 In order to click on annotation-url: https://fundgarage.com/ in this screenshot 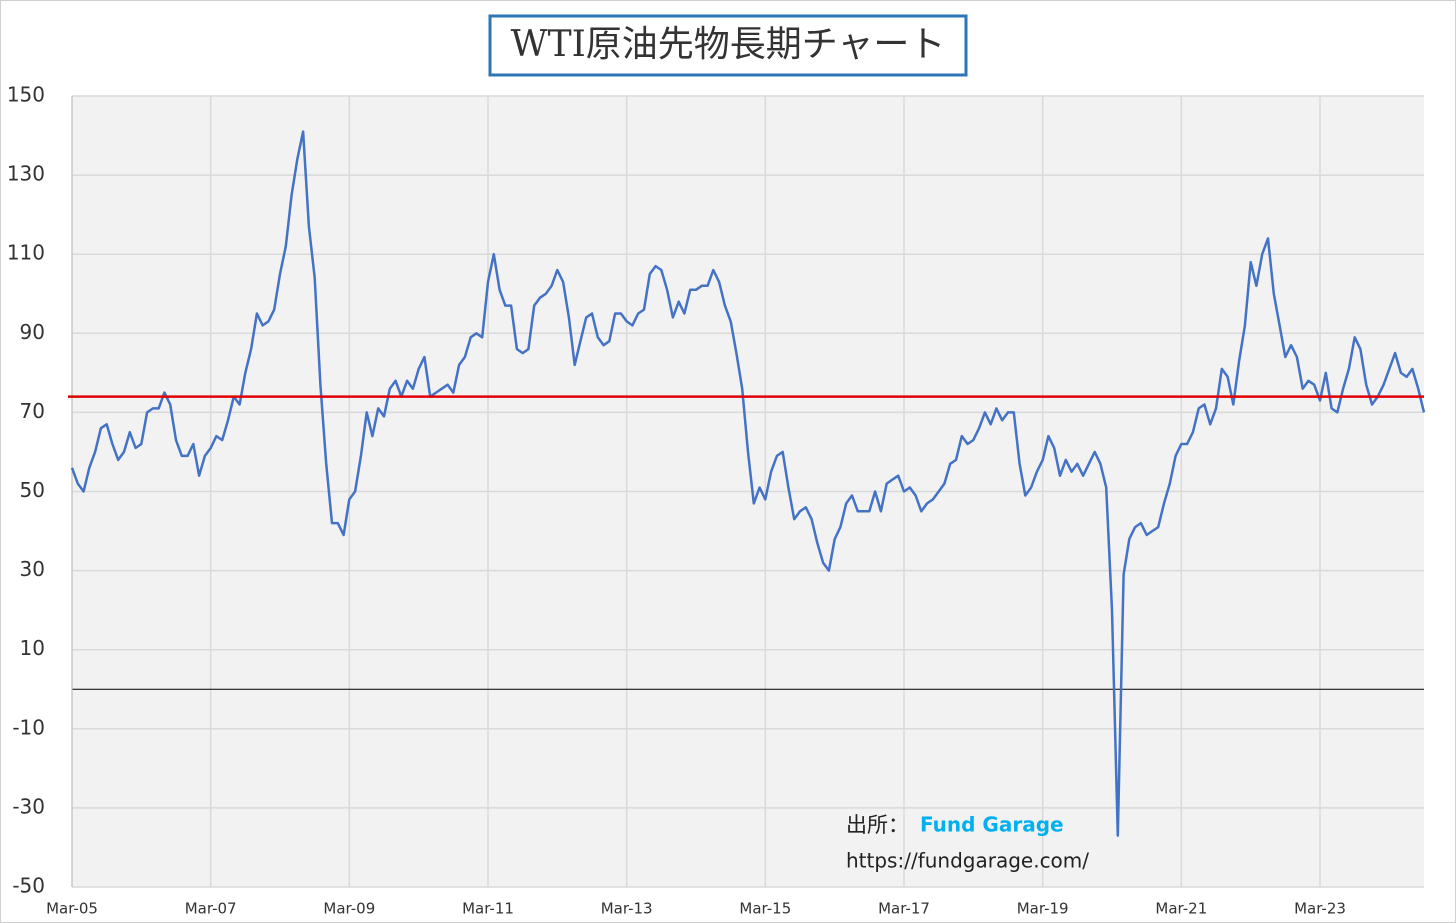, I will do `click(967, 861)`.